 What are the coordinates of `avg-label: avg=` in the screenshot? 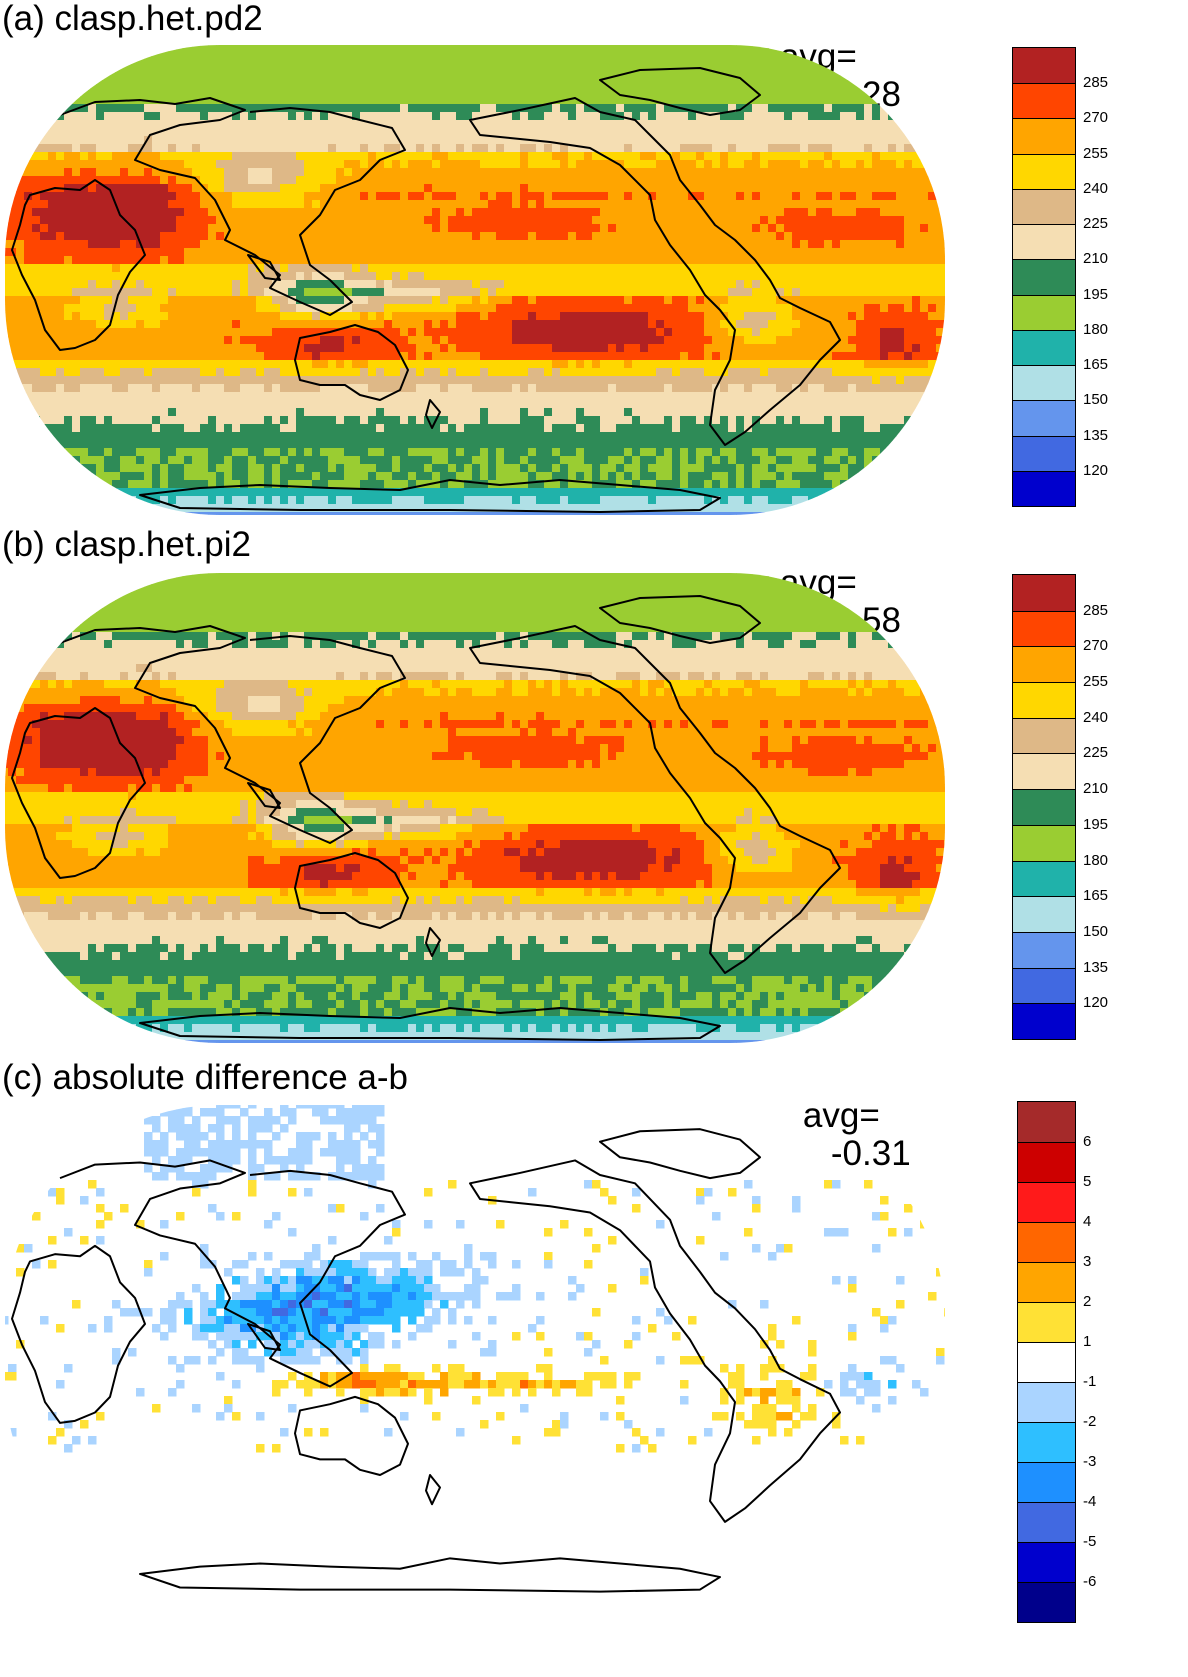 It's located at (841, 1115).